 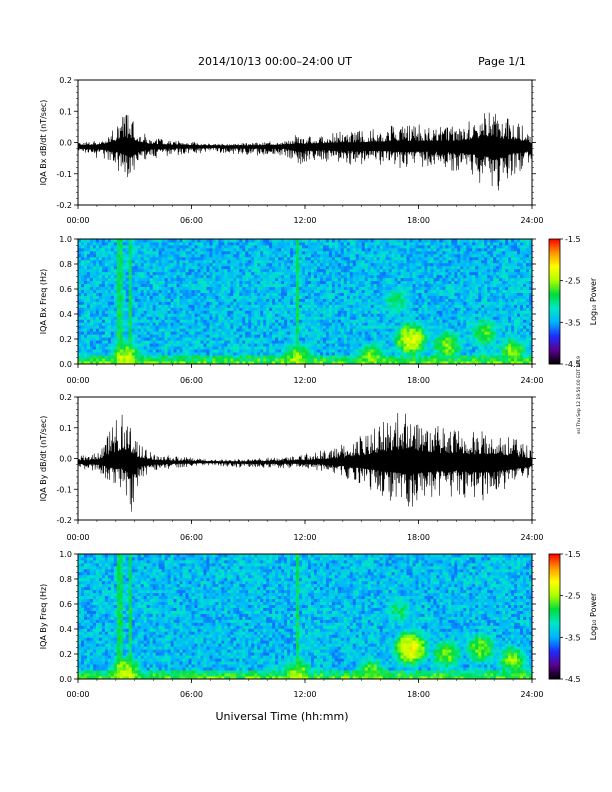 What do you see at coordinates (282, 716) in the screenshot?
I see `x-axis-title: Universal Time (hh:mm)` at bounding box center [282, 716].